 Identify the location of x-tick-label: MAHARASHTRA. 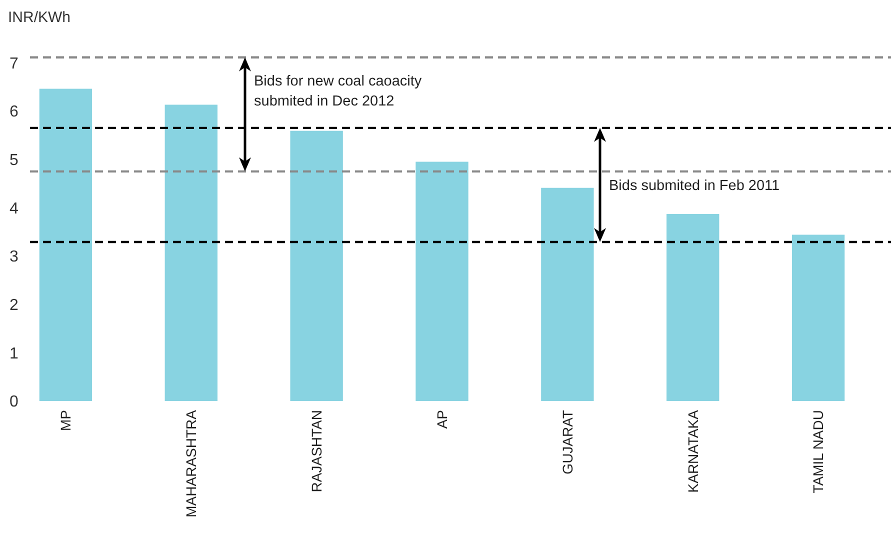
(191, 463).